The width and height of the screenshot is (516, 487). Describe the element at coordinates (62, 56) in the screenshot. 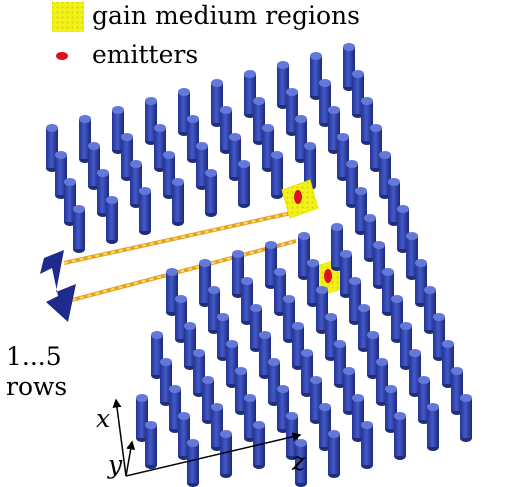

I see `emitter-legend-icon` at that location.